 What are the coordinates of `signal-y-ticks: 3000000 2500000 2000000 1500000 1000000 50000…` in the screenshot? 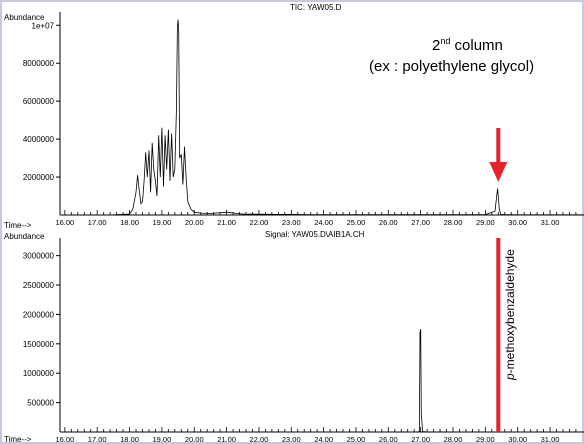 It's located at (41, 330).